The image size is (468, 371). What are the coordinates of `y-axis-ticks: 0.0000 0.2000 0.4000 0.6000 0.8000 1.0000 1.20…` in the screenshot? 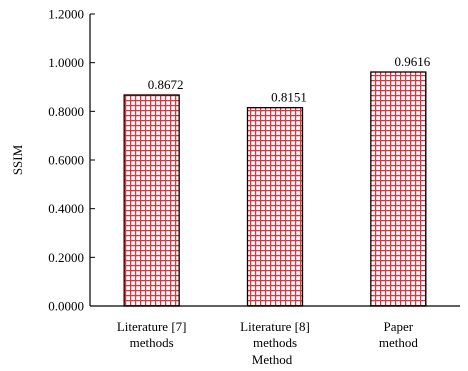 It's located at (71, 160).